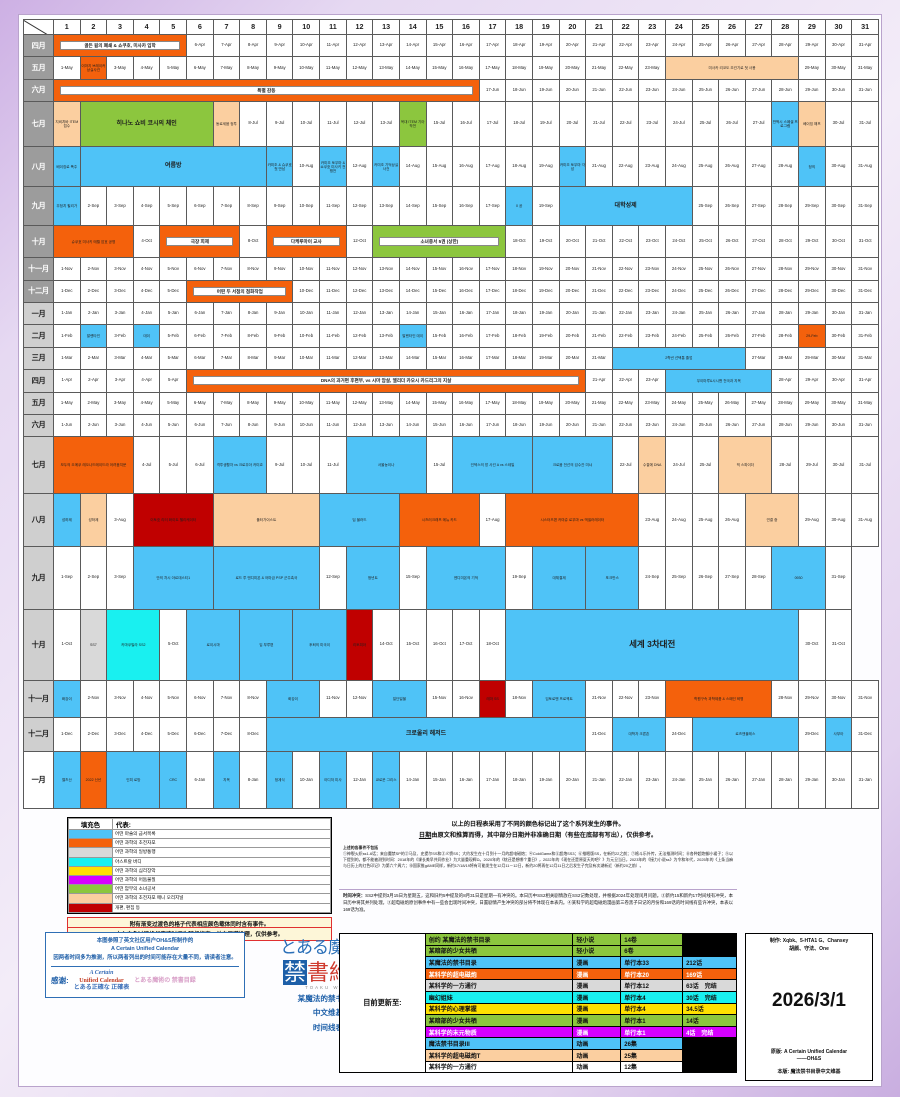 The image size is (900, 1097). I want to click on day-cell: 28-Jun, so click(785, 425).